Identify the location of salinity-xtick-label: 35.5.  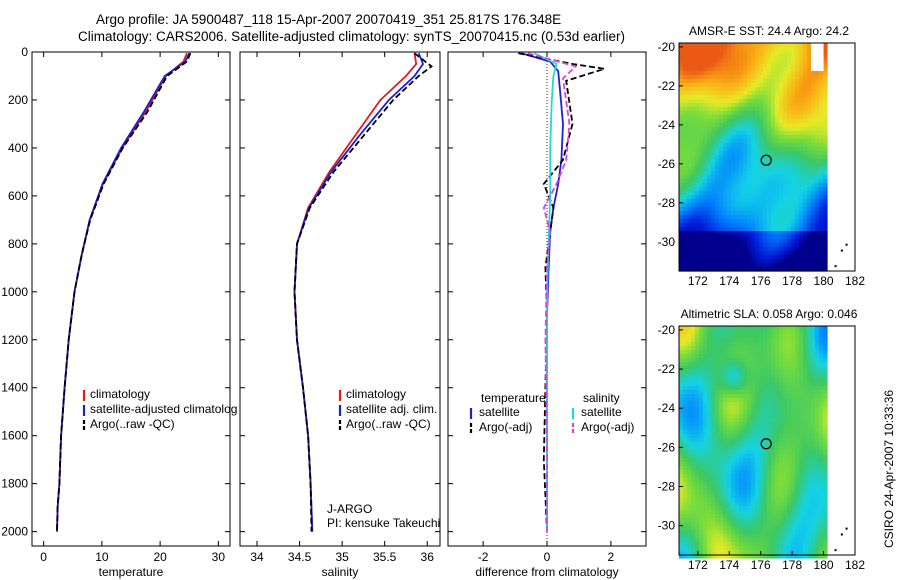
(385, 557).